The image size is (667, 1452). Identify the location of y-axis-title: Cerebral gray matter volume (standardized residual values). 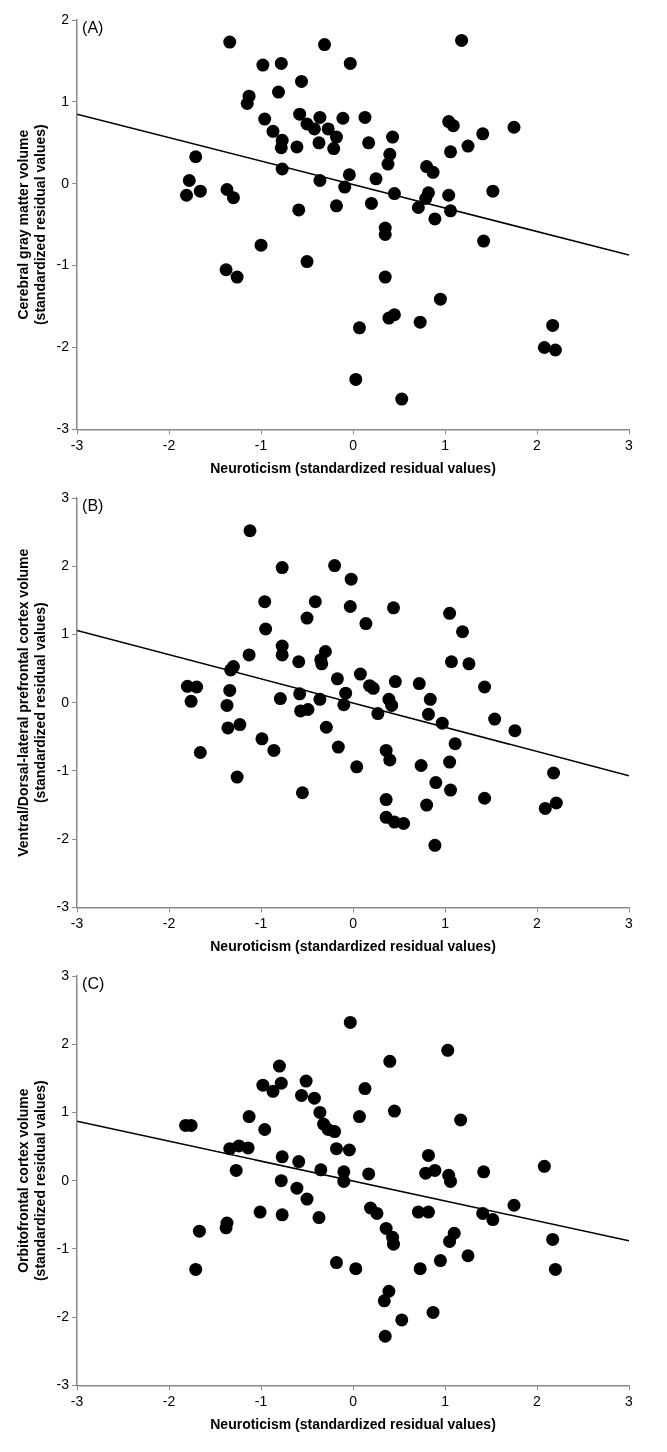
(32, 225).